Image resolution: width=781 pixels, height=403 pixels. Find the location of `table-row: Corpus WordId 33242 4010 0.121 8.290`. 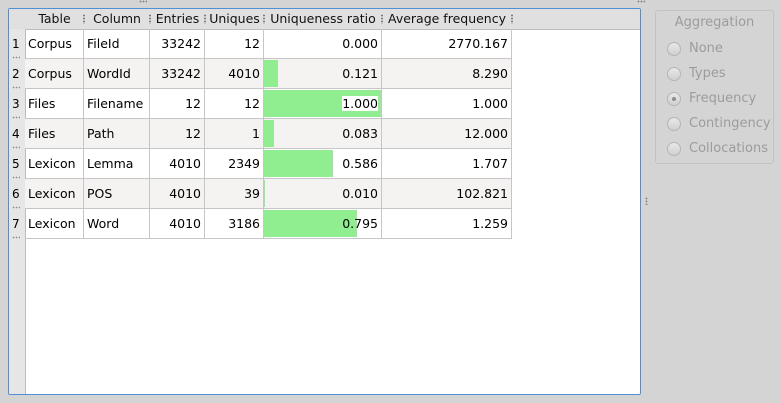

table-row: Corpus WordId 33242 4010 0.121 8.290 is located at coordinates (268, 74).